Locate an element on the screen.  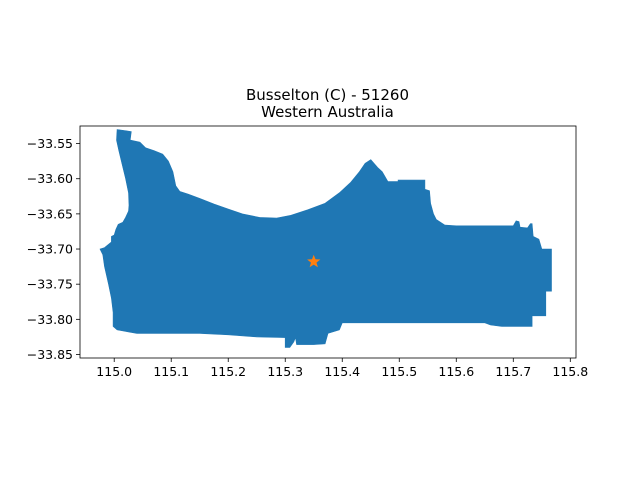
y-tick-label: −33.55 is located at coordinates (50, 143).